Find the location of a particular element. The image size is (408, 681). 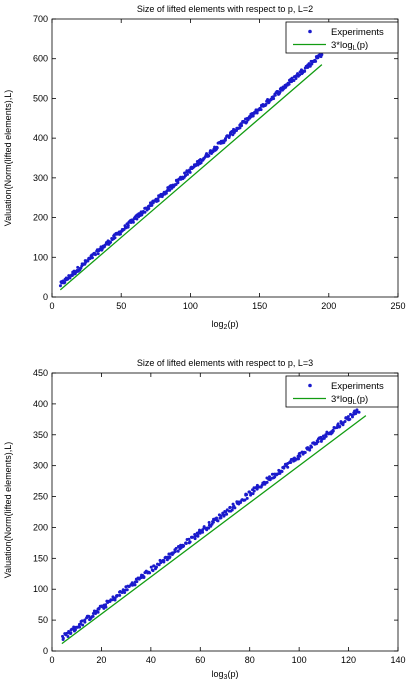

legend-marker-experiments is located at coordinates (310, 385).